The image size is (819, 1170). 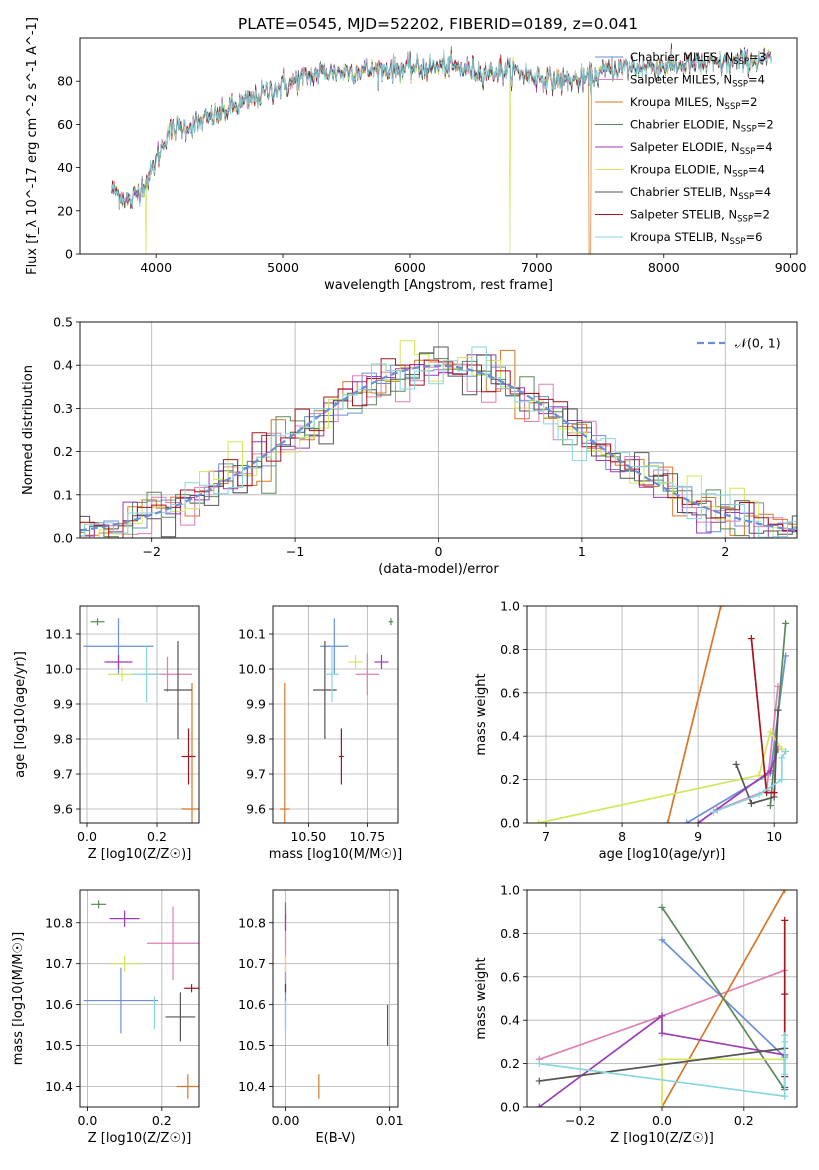 What do you see at coordinates (367, 836) in the screenshot?
I see `x-tick-label: 10.75` at bounding box center [367, 836].